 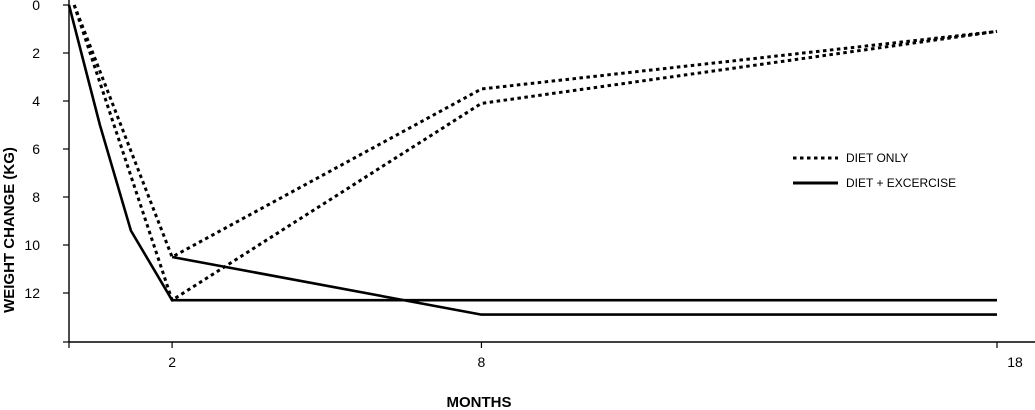 I want to click on legend-label-diet-exercise: DIET + EXCERCISE, so click(x=901, y=183).